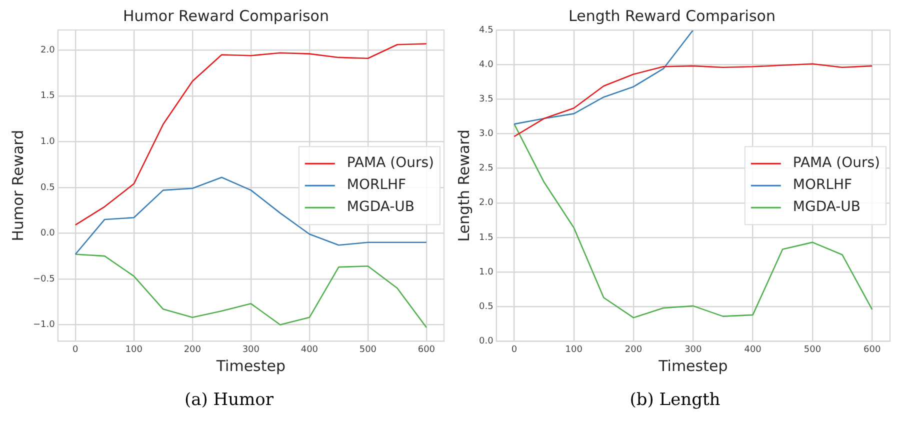 This screenshot has height=430, width=905. Describe the element at coordinates (672, 15) in the screenshot. I see `chart-title: Length Reward Comparison` at that location.